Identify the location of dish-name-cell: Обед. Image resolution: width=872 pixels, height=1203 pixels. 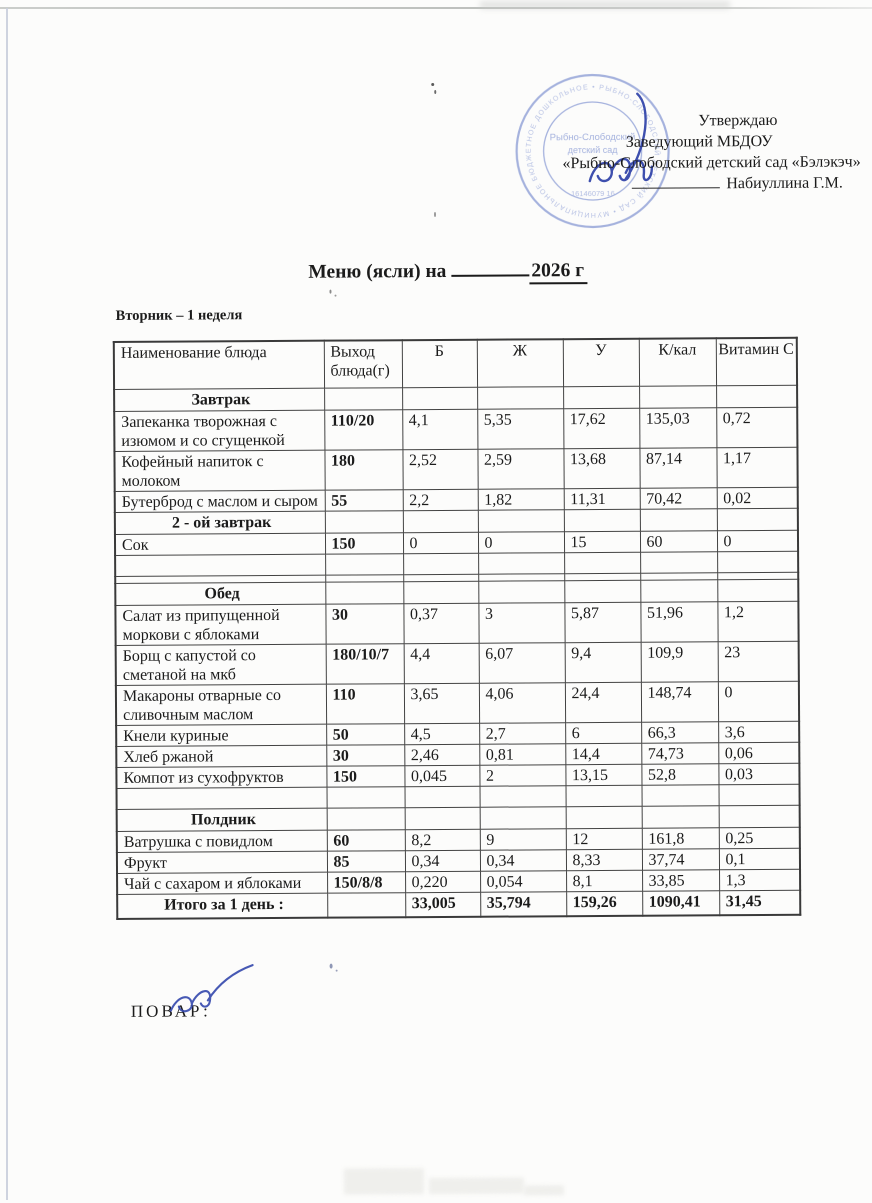
(220, 593).